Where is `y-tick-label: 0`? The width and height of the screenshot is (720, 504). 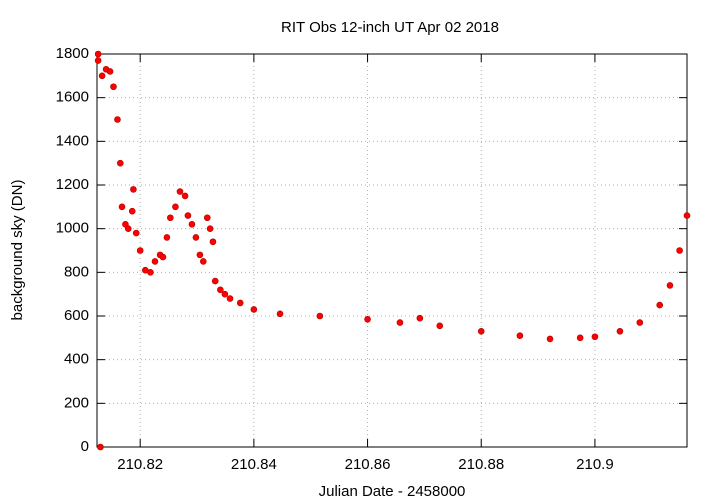
y-tick-label: 0 is located at coordinates (85, 446).